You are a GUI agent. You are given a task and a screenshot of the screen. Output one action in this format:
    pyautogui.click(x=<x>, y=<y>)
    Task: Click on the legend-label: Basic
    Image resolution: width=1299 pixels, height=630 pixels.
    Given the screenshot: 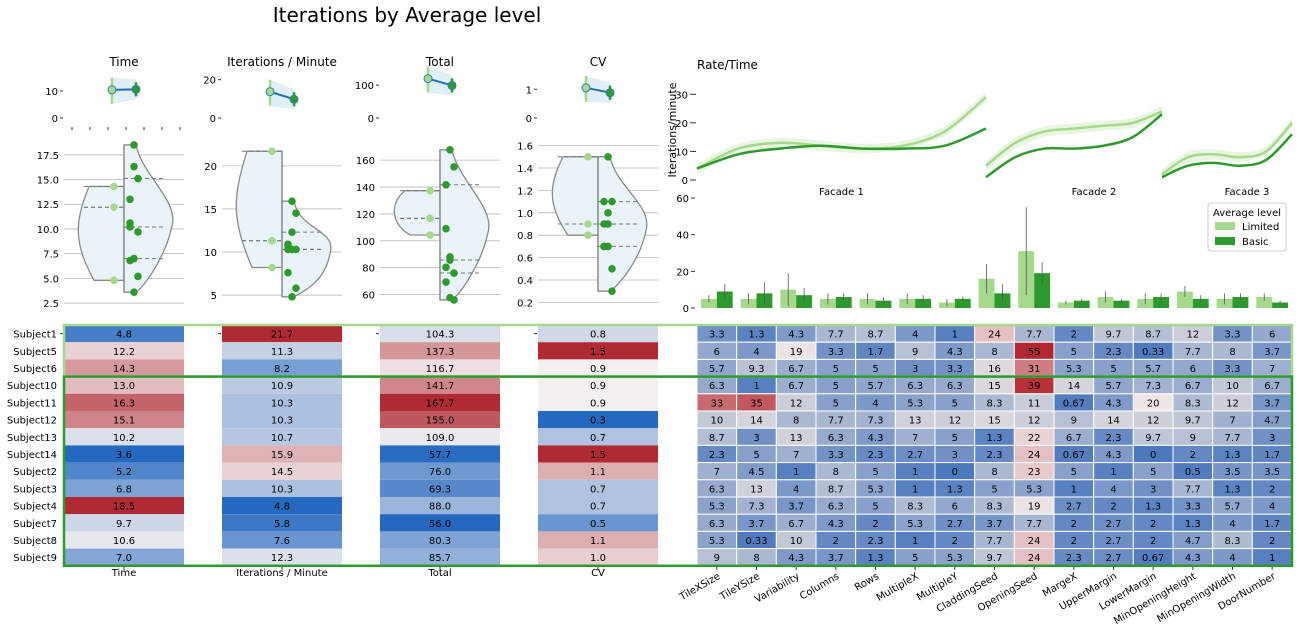 What is the action you would take?
    pyautogui.click(x=1255, y=242)
    